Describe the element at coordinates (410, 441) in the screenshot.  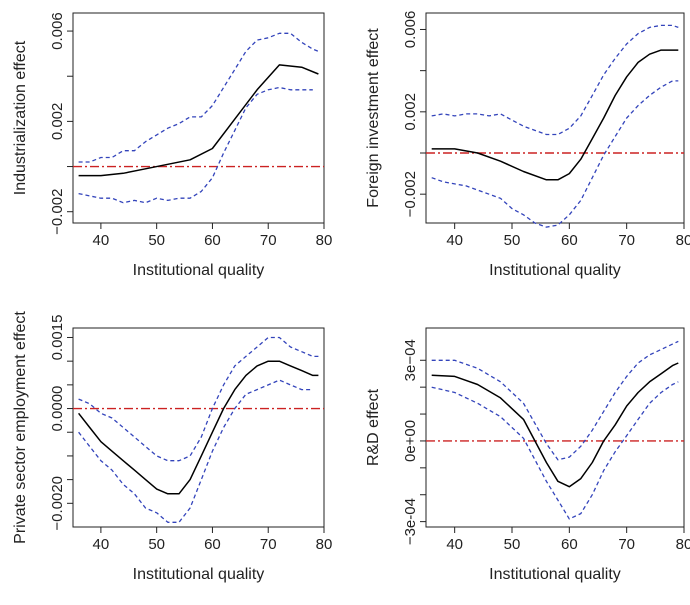
I see `y-tick-label: 0e+00` at that location.